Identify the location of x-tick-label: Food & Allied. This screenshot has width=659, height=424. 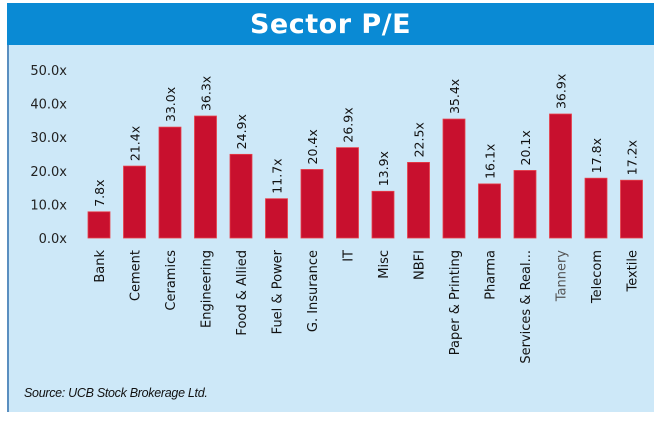
(242, 293).